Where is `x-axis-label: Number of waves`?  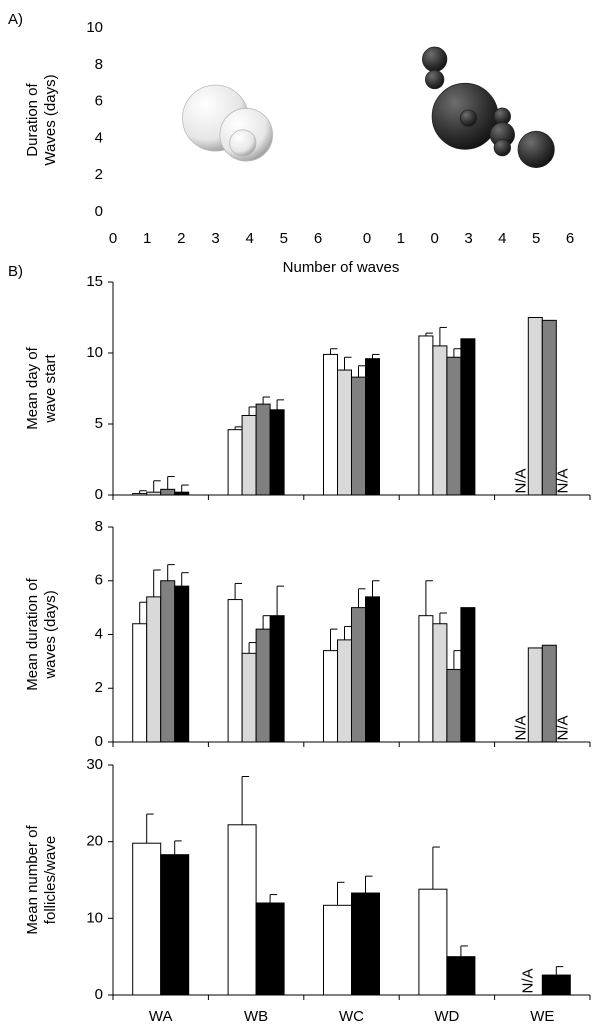 x-axis-label: Number of waves is located at coordinates (341, 267).